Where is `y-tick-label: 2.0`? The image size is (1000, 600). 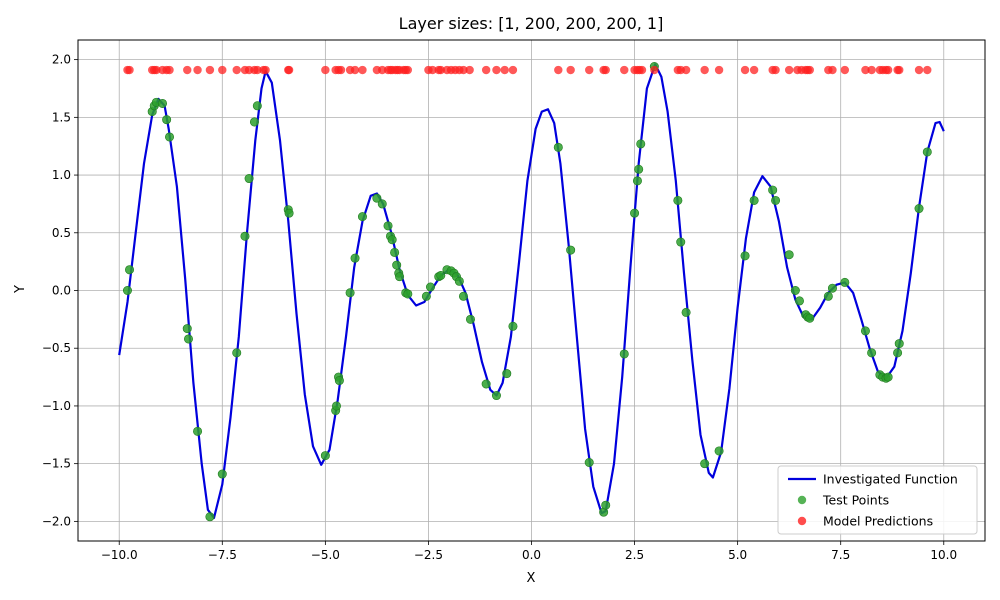
y-tick-label: 2.0 is located at coordinates (61, 60).